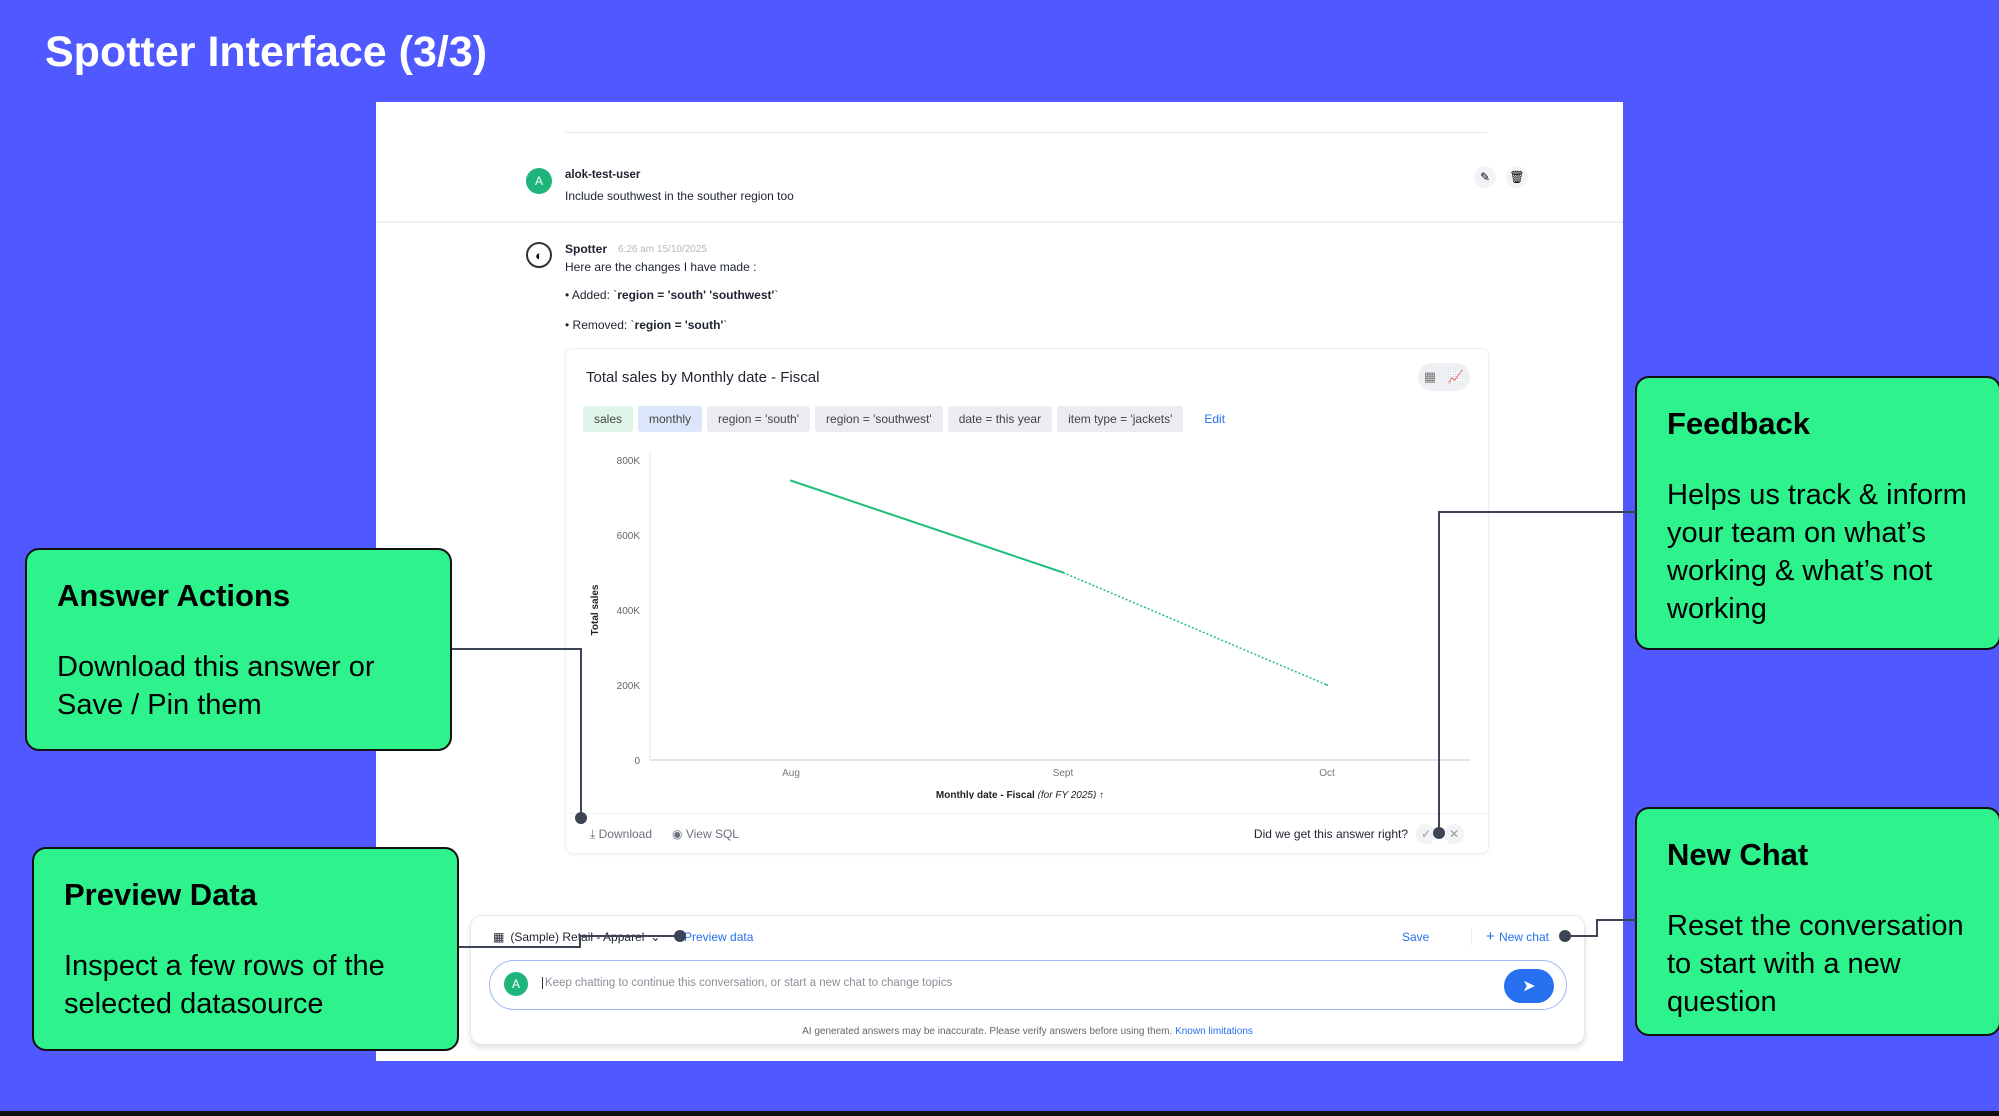 The width and height of the screenshot is (1999, 1116). Describe the element at coordinates (1120, 419) in the screenshot. I see `chip-item-type: item type = 'jackets'` at that location.